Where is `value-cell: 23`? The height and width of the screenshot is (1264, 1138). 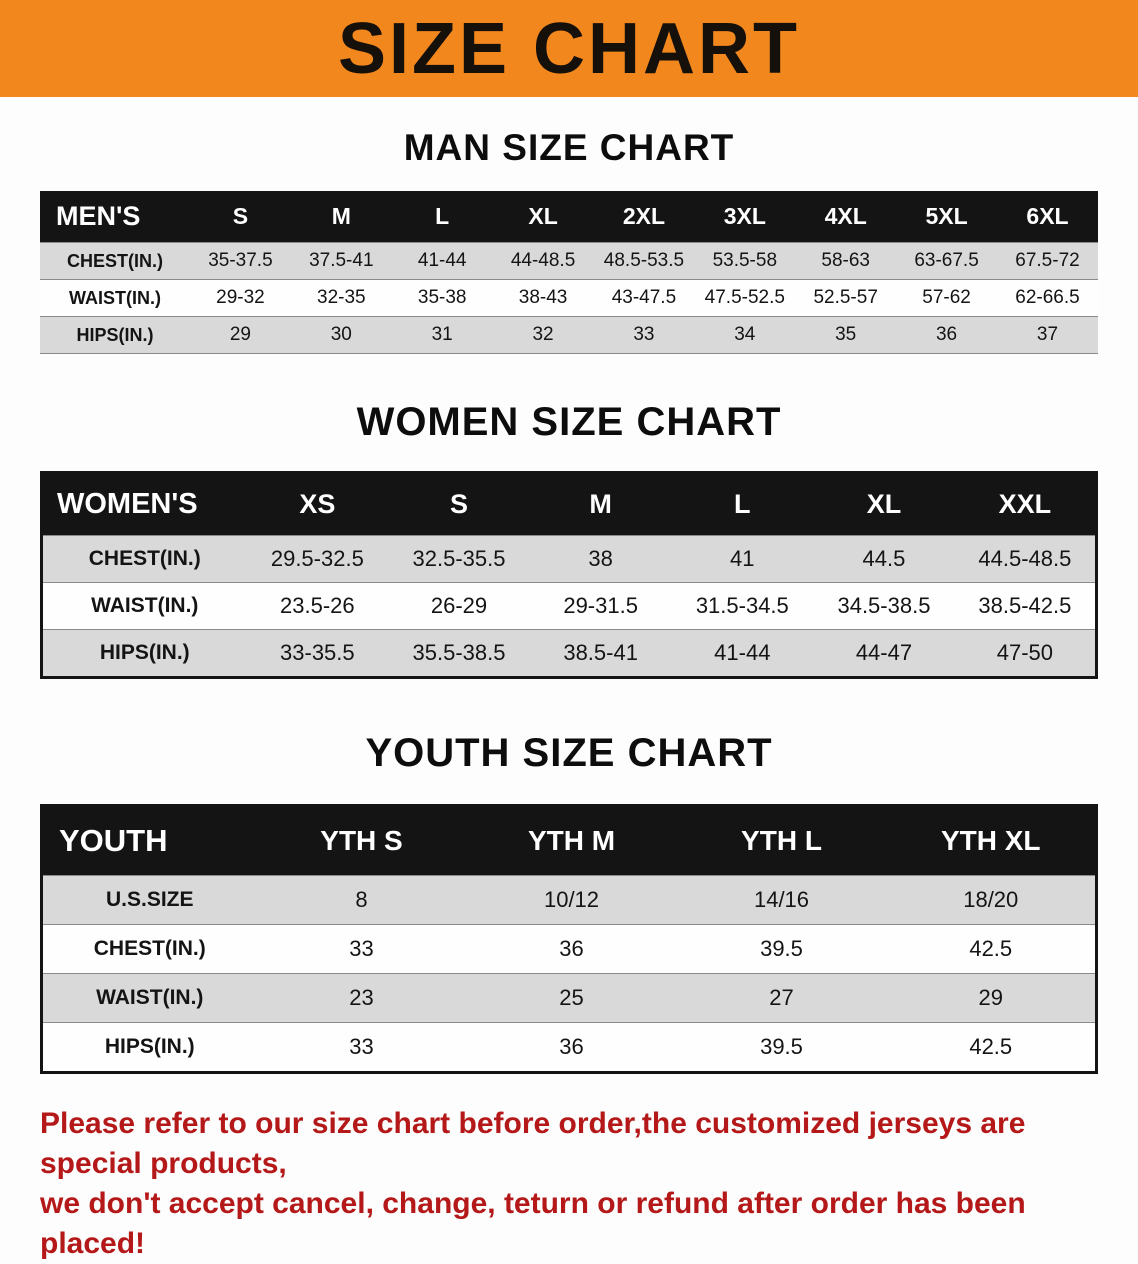
value-cell: 23 is located at coordinates (361, 998).